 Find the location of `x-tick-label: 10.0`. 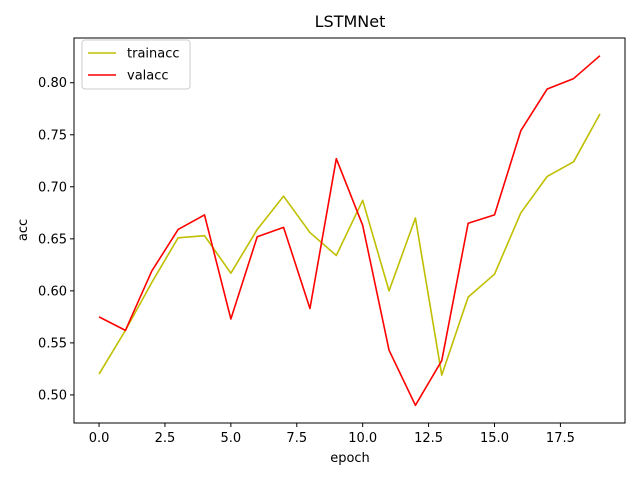

x-tick-label: 10.0 is located at coordinates (362, 438).